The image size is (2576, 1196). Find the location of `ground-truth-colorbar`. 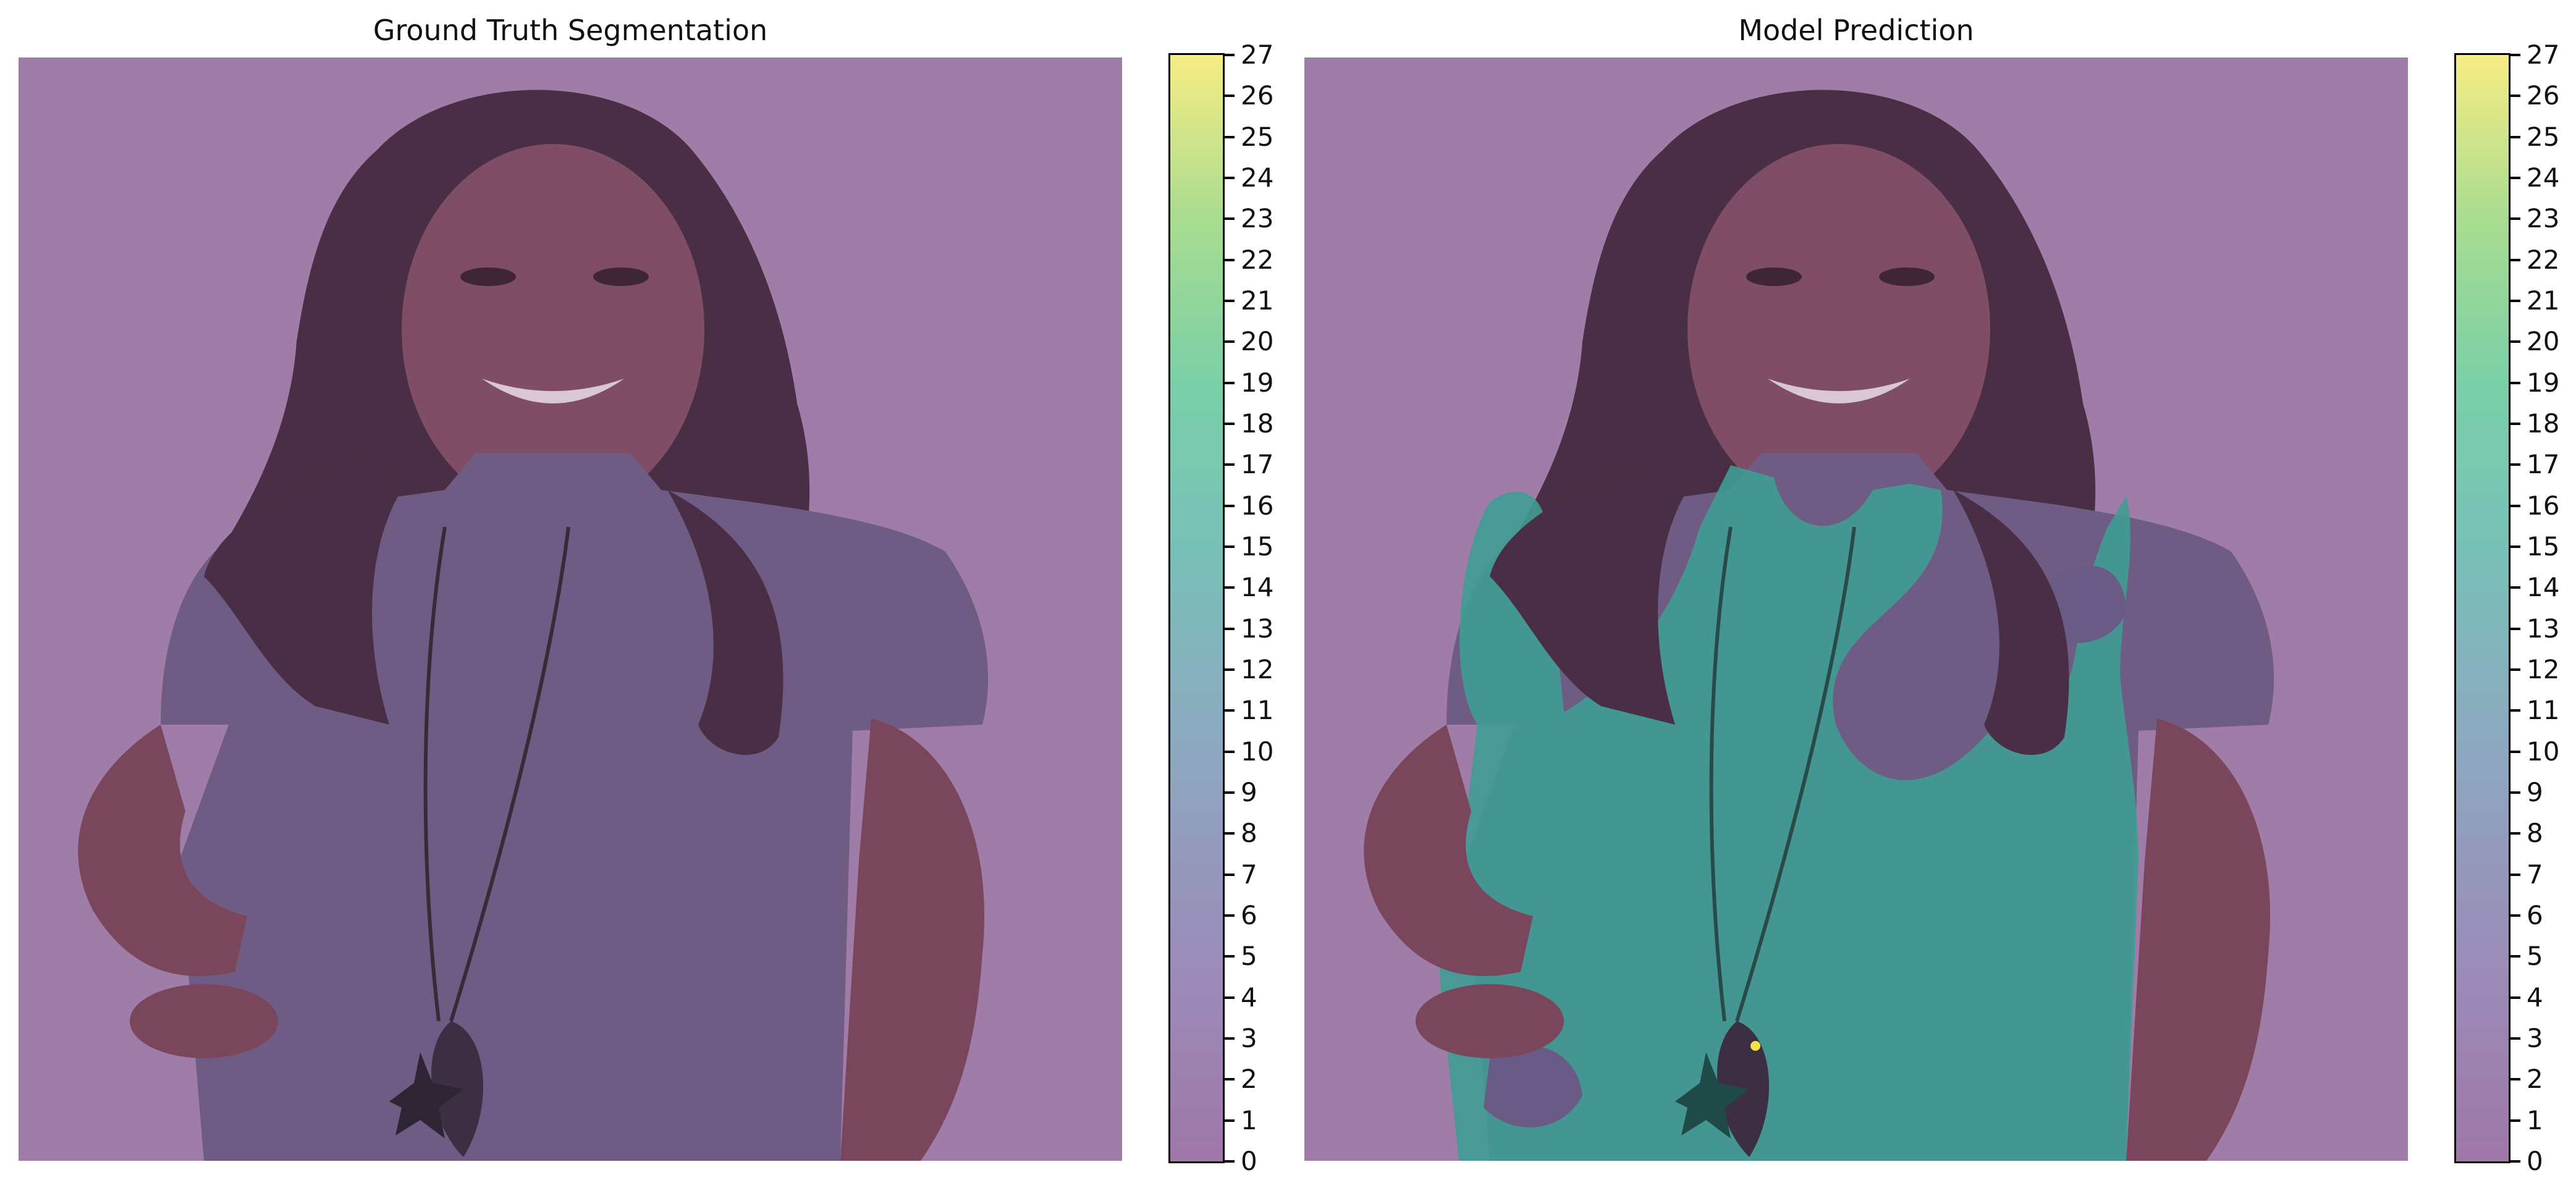

ground-truth-colorbar is located at coordinates (1196, 608).